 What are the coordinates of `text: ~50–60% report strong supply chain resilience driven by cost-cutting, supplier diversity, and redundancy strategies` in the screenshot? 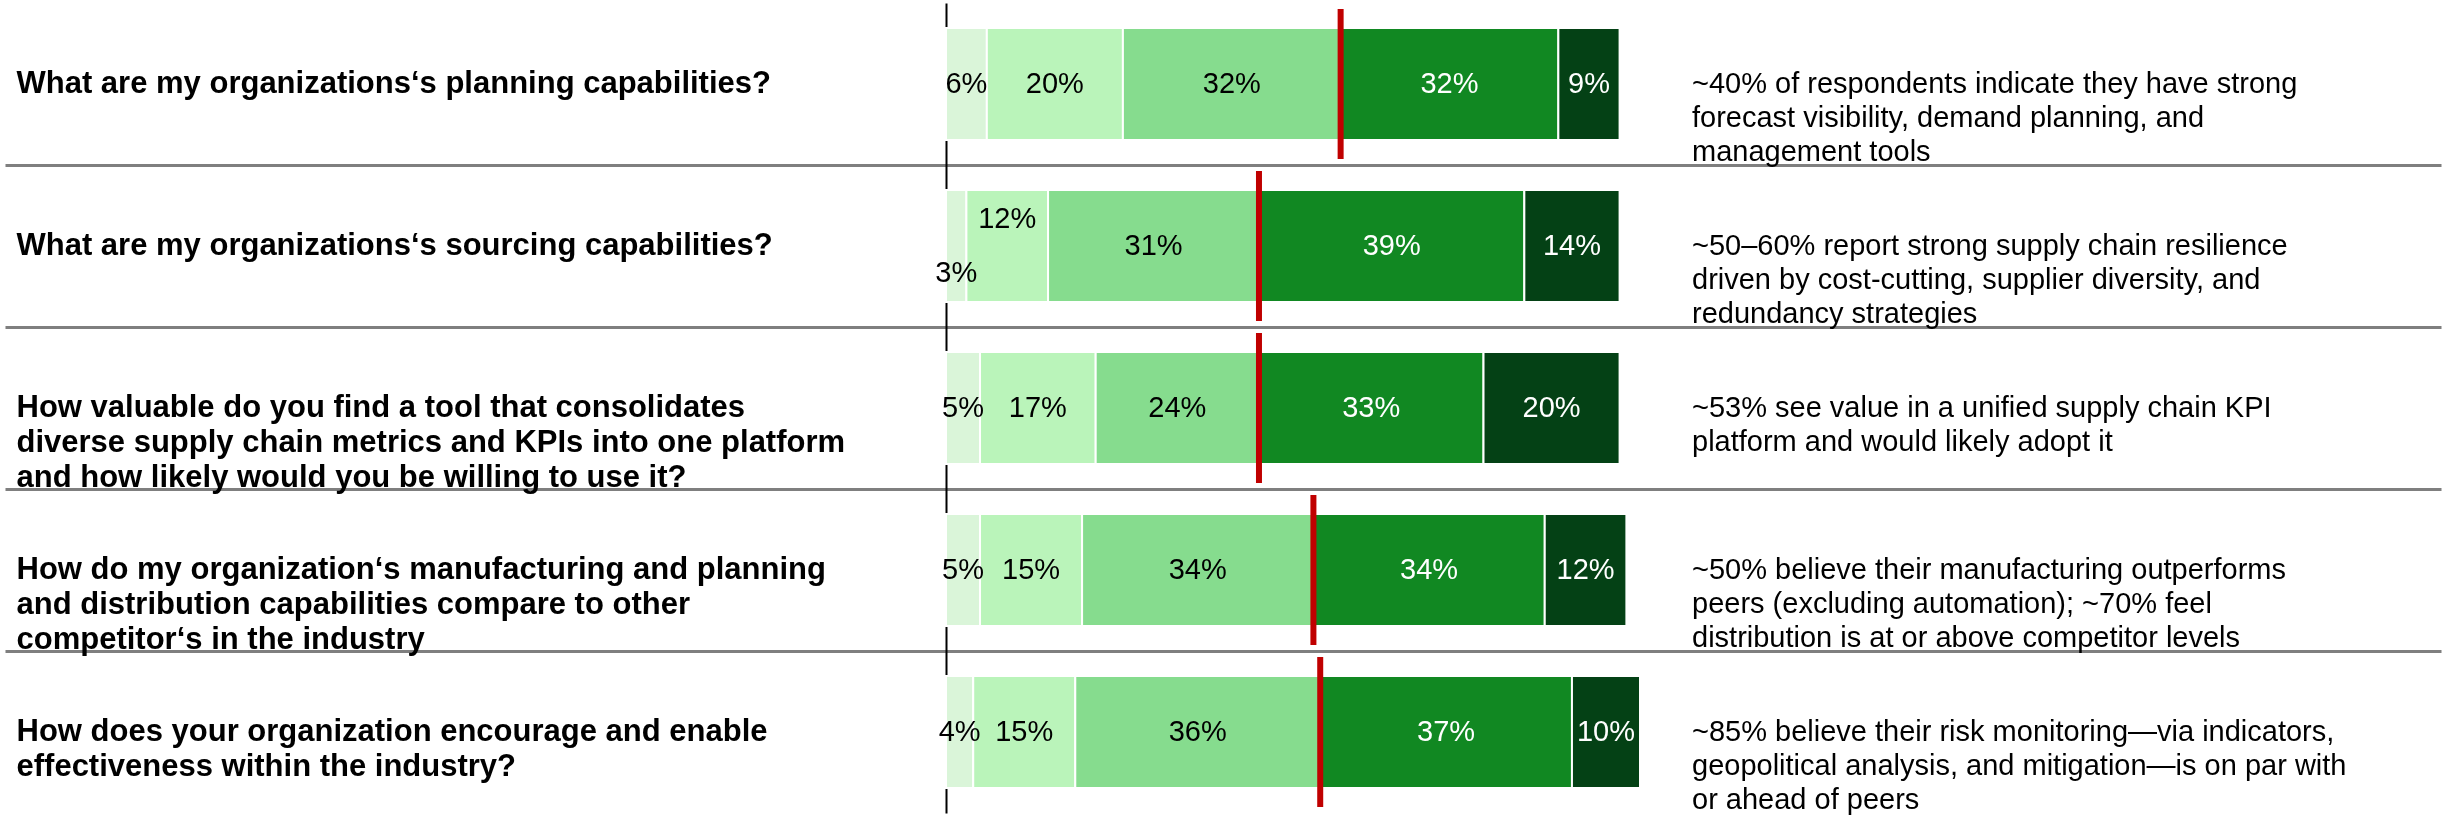 It's located at (1990, 279).